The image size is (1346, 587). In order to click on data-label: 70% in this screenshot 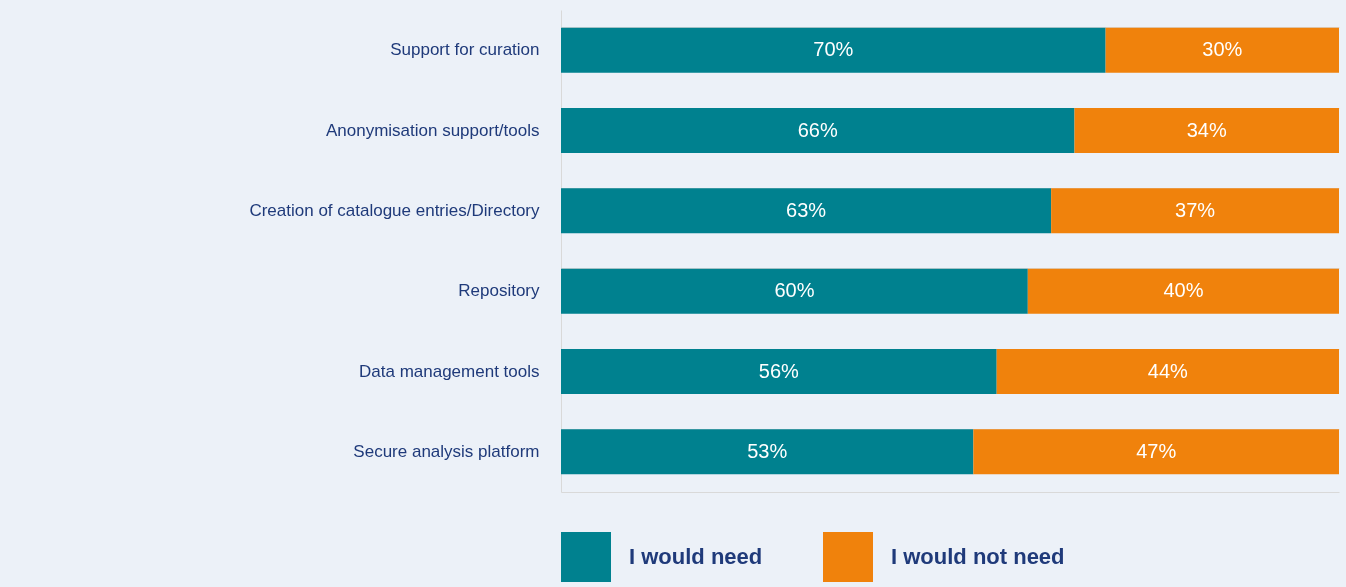, I will do `click(833, 49)`.